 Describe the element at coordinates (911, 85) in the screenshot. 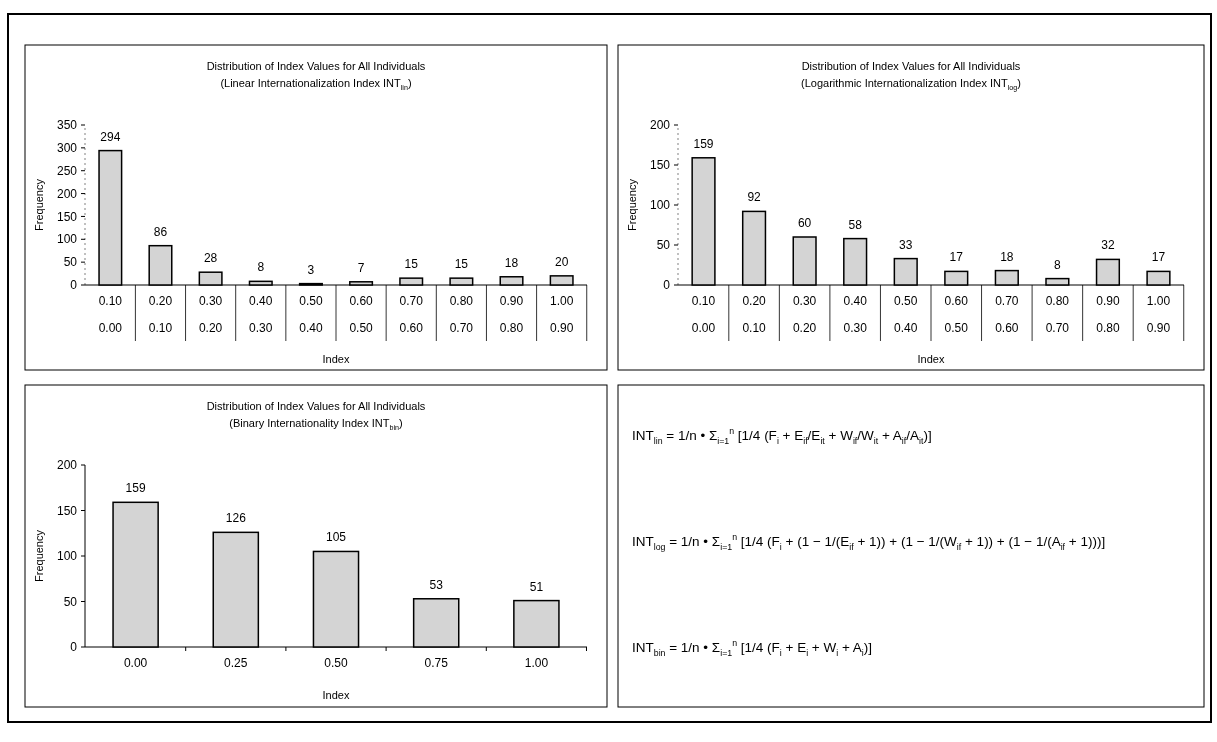

I see `chart-subtitle: (Logarithmic Internationalization Index INT$_{log}$)` at that location.